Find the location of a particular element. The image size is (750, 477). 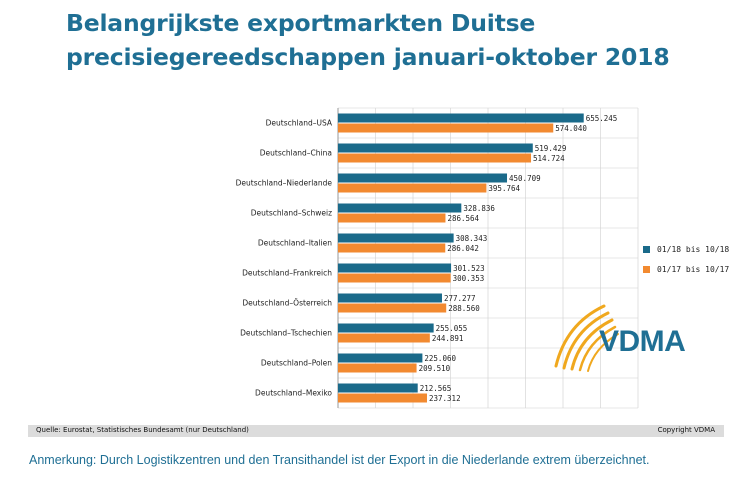

data-label: 255.055 is located at coordinates (452, 328).